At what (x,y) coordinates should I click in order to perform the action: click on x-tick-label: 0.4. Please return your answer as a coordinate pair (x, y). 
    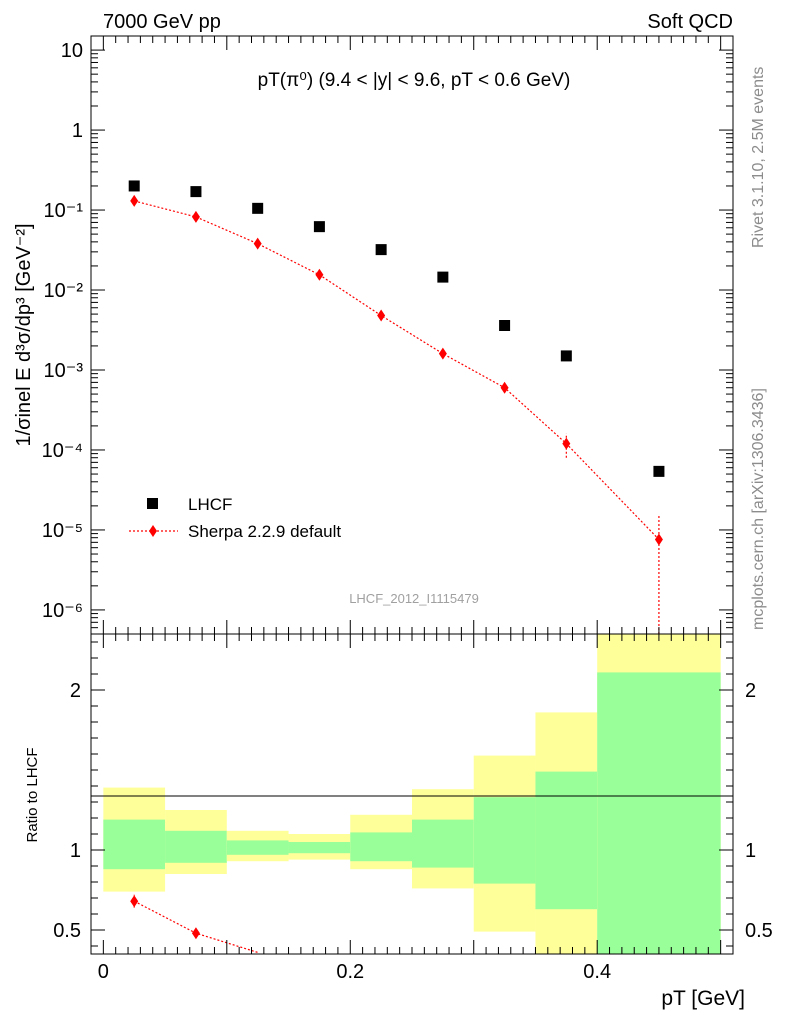
    Looking at the image, I should click on (597, 972).